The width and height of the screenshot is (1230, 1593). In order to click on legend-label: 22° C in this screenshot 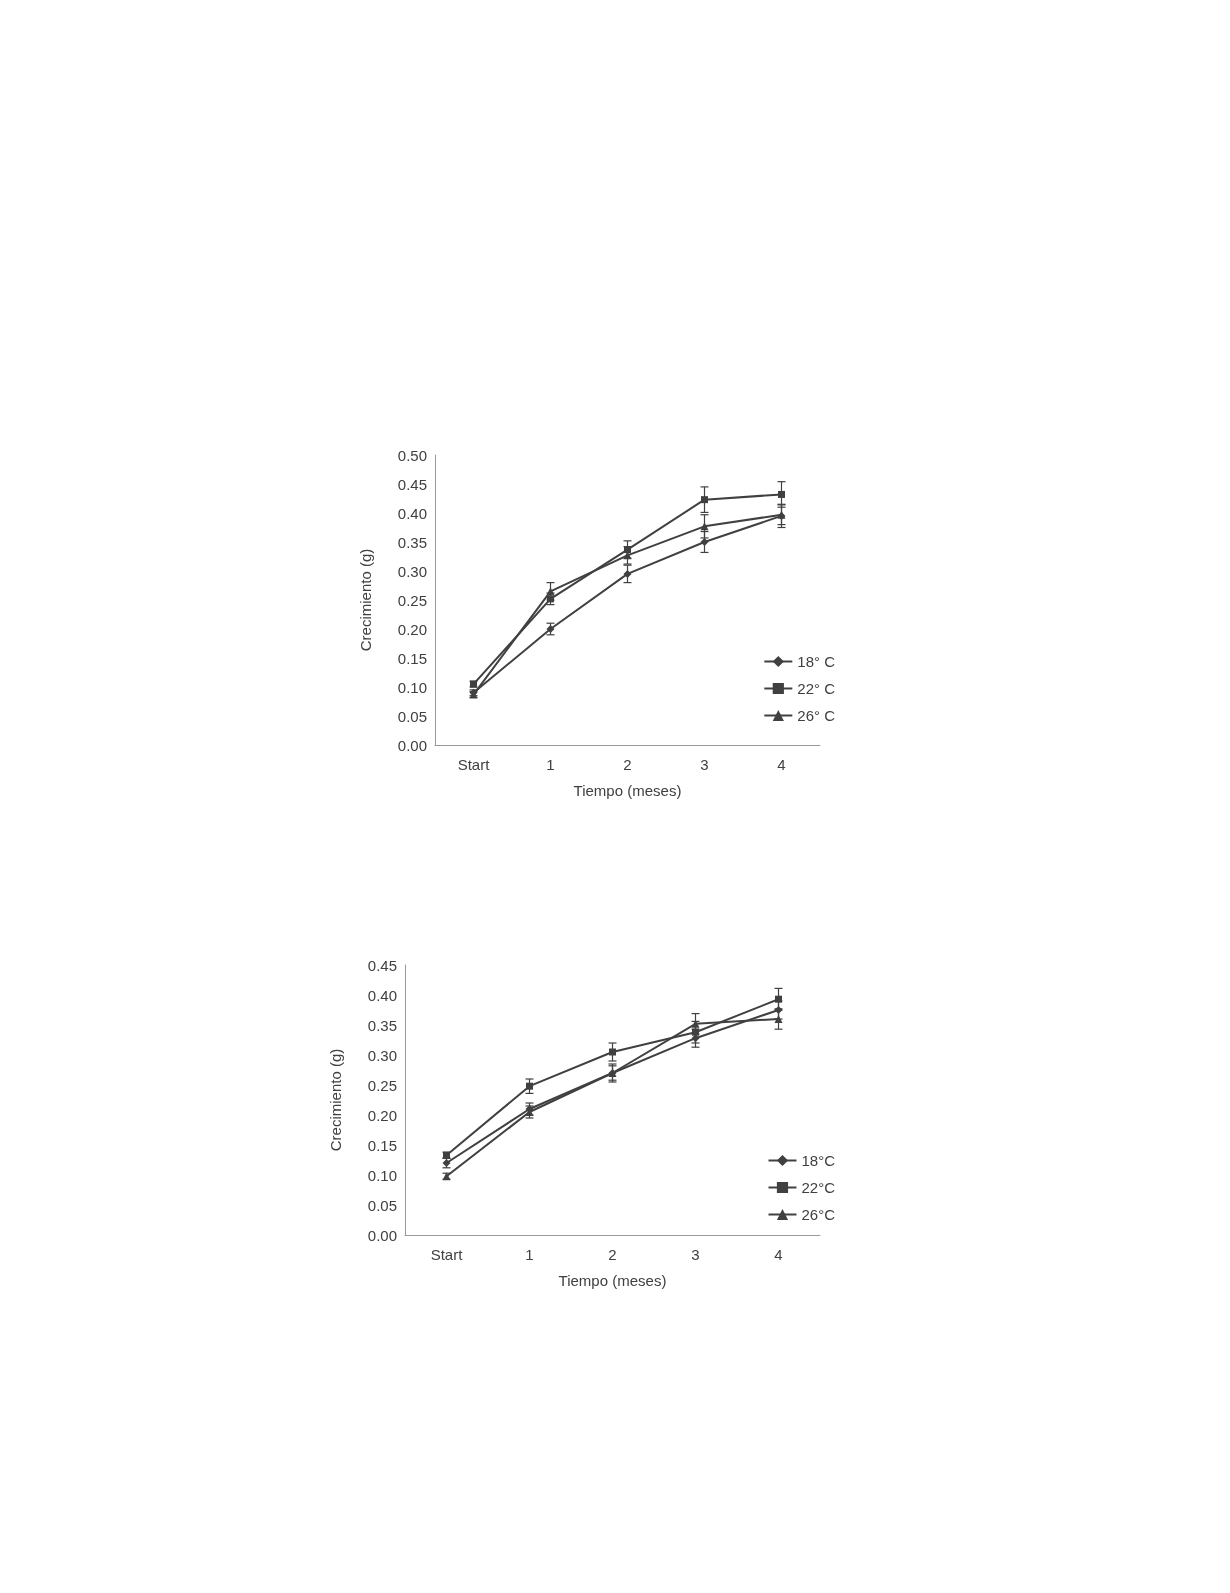, I will do `click(816, 688)`.